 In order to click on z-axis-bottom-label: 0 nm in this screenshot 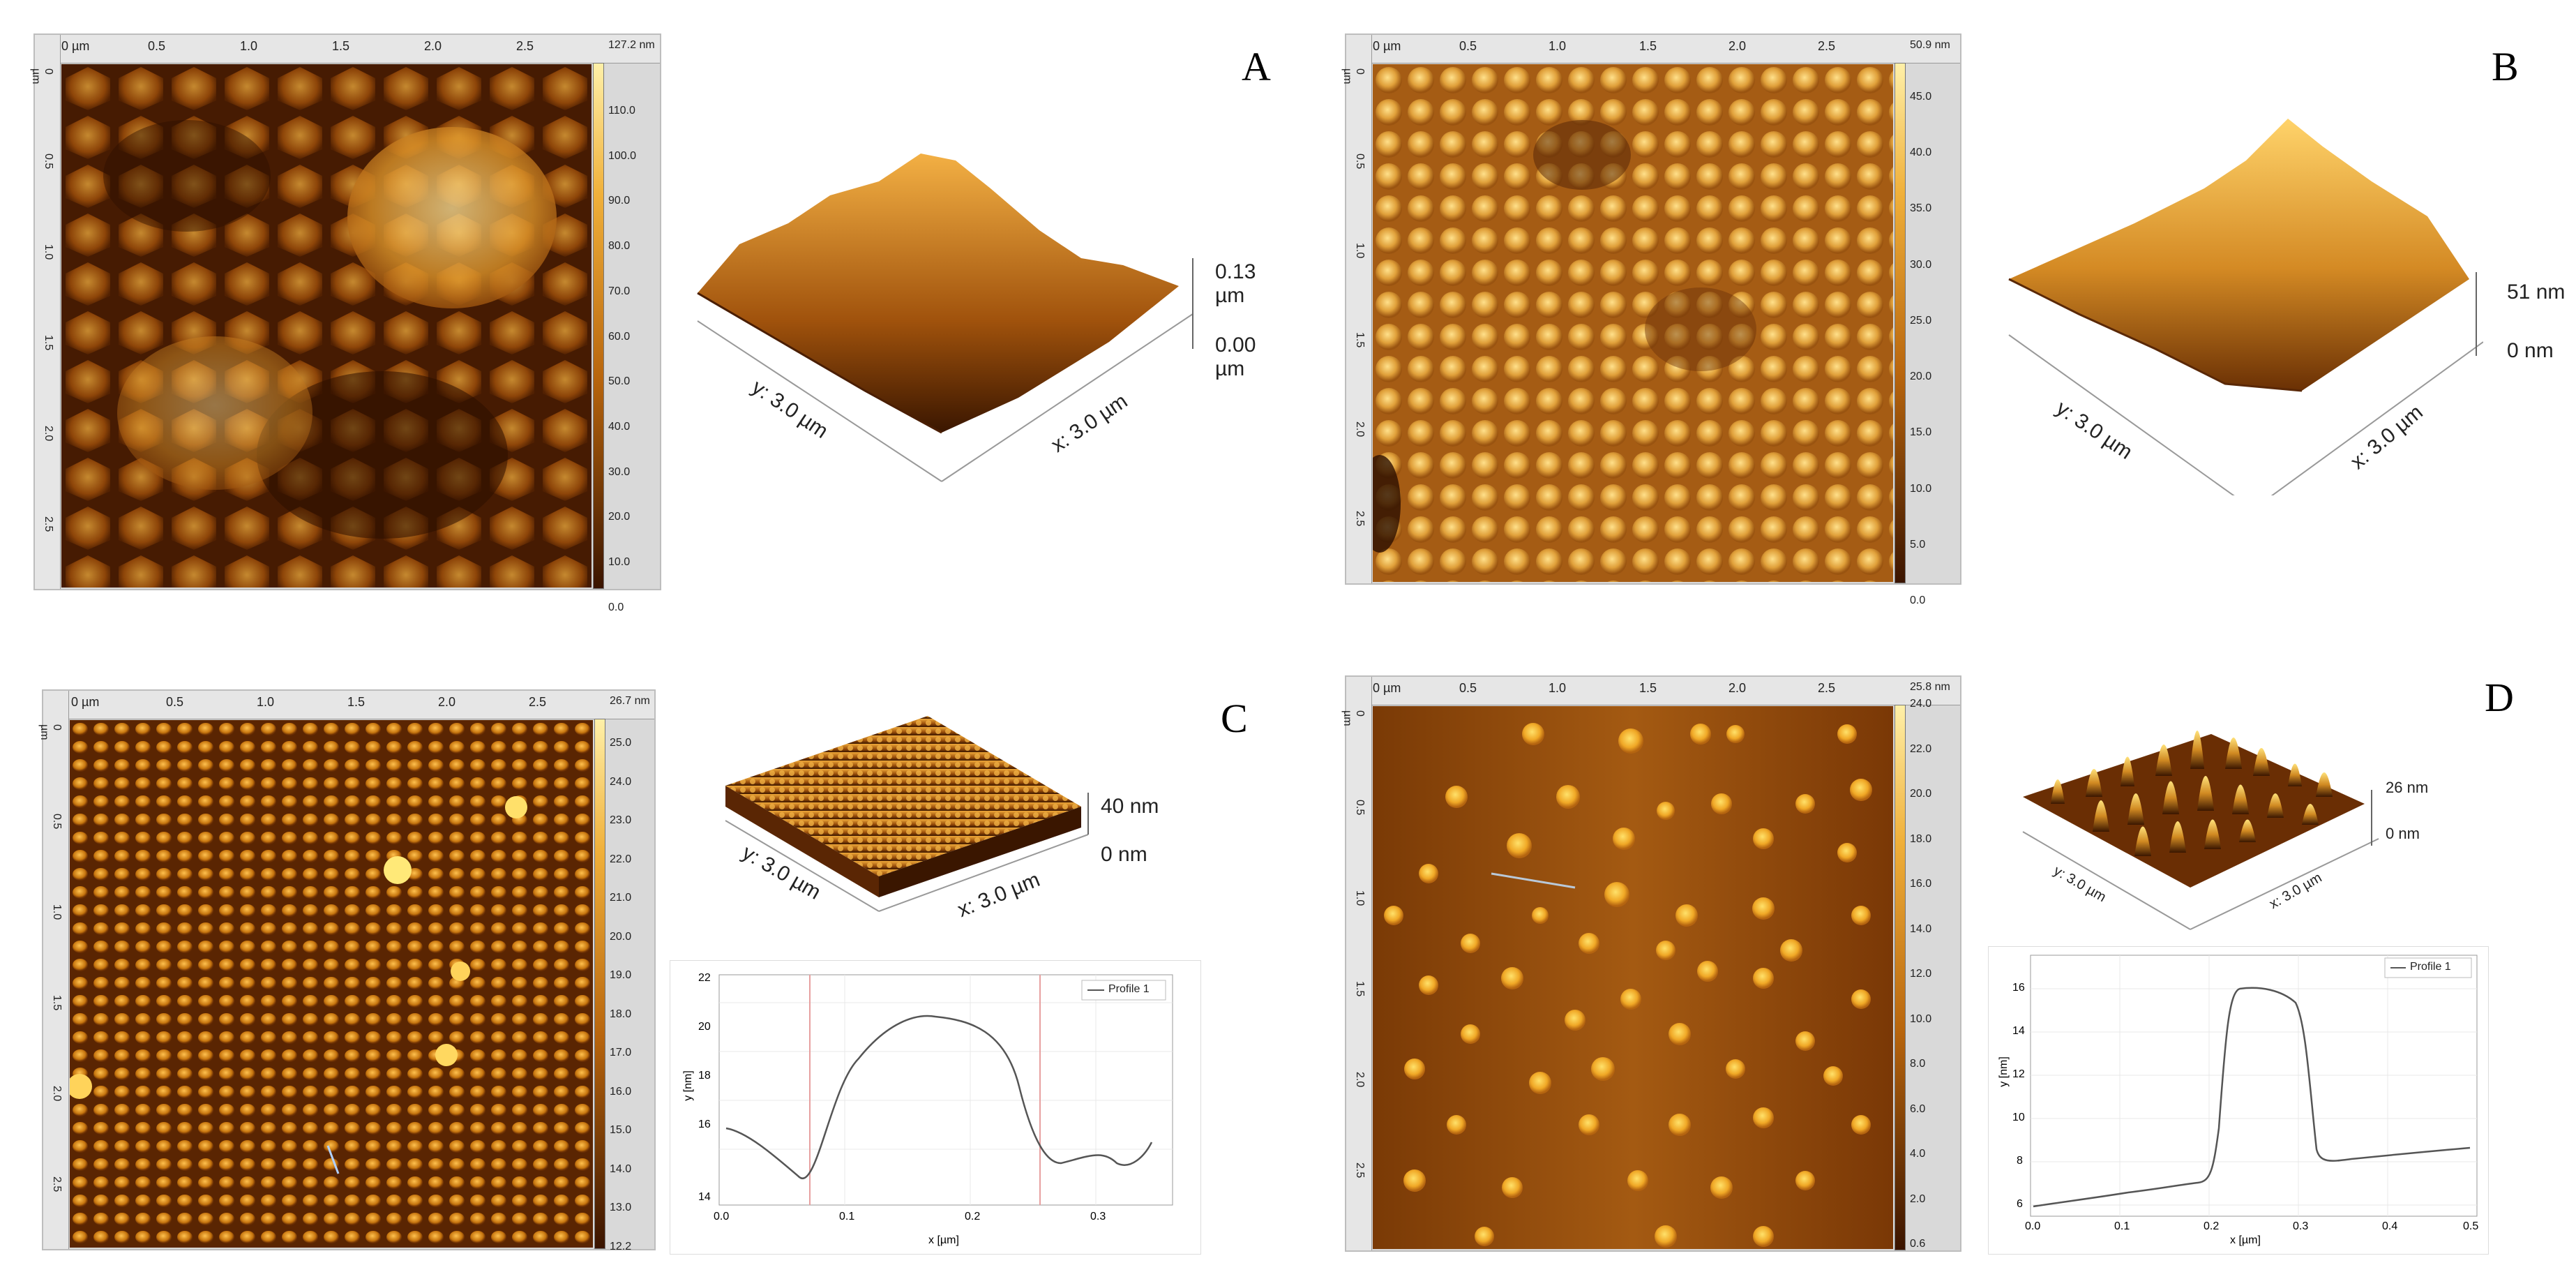, I will do `click(2530, 350)`.